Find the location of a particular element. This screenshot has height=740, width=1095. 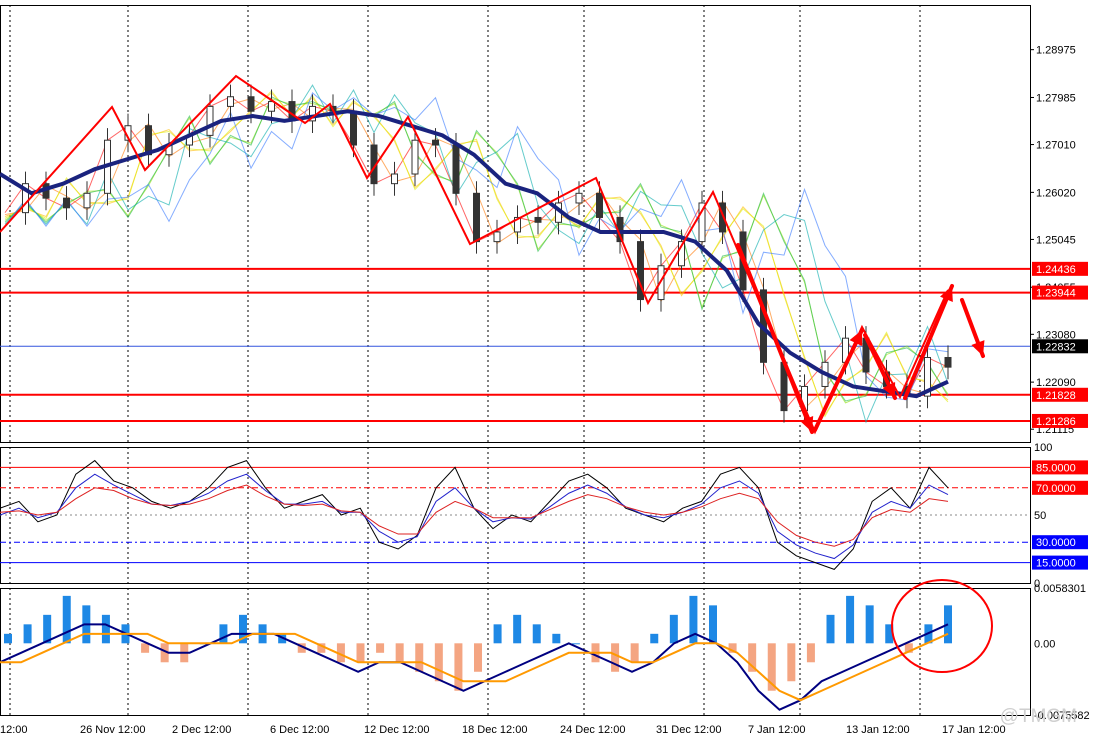

date-label: 24 Dec 12:00 is located at coordinates (592, 730).